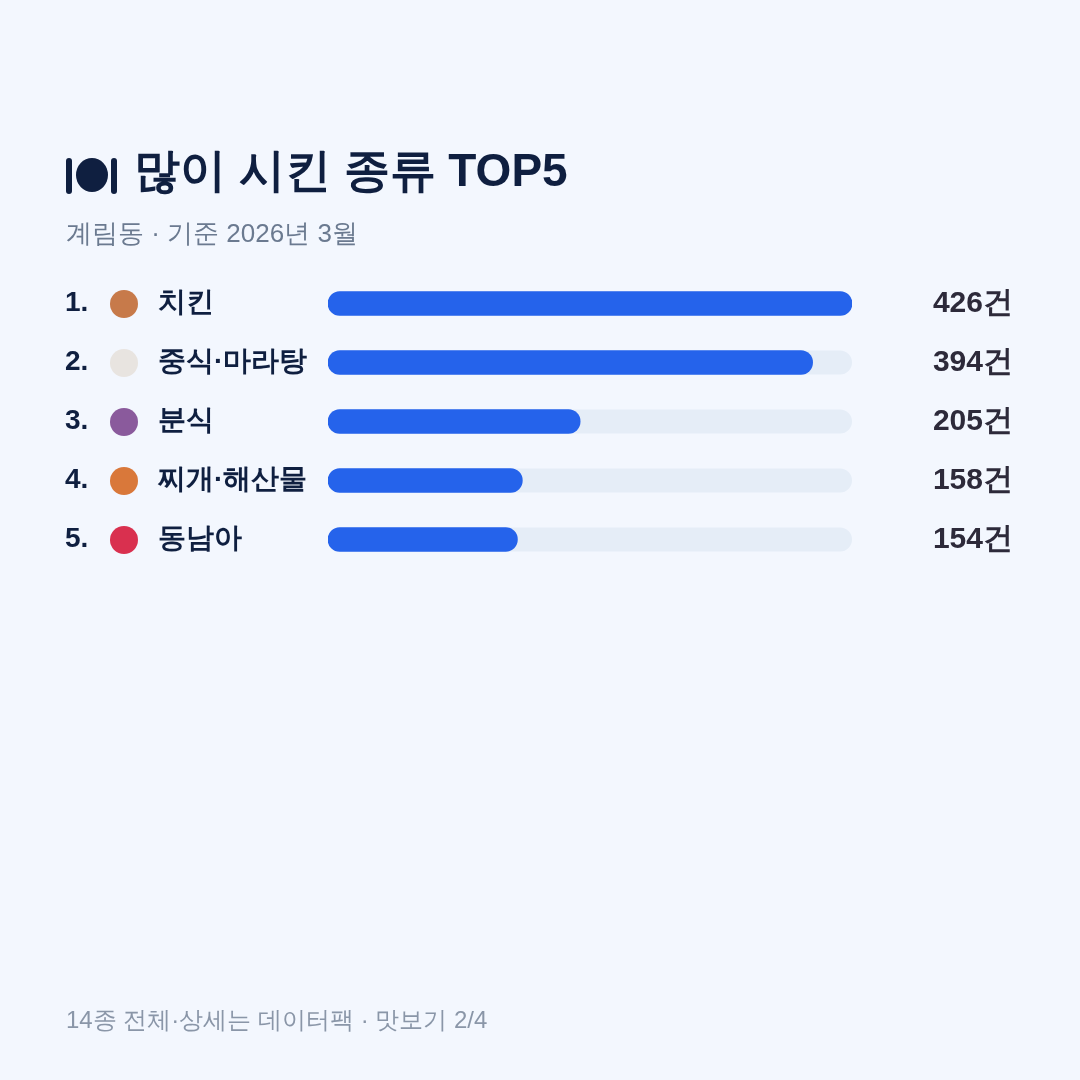 The height and width of the screenshot is (1080, 1080). What do you see at coordinates (972, 360) in the screenshot?
I see `data-label: 394건` at bounding box center [972, 360].